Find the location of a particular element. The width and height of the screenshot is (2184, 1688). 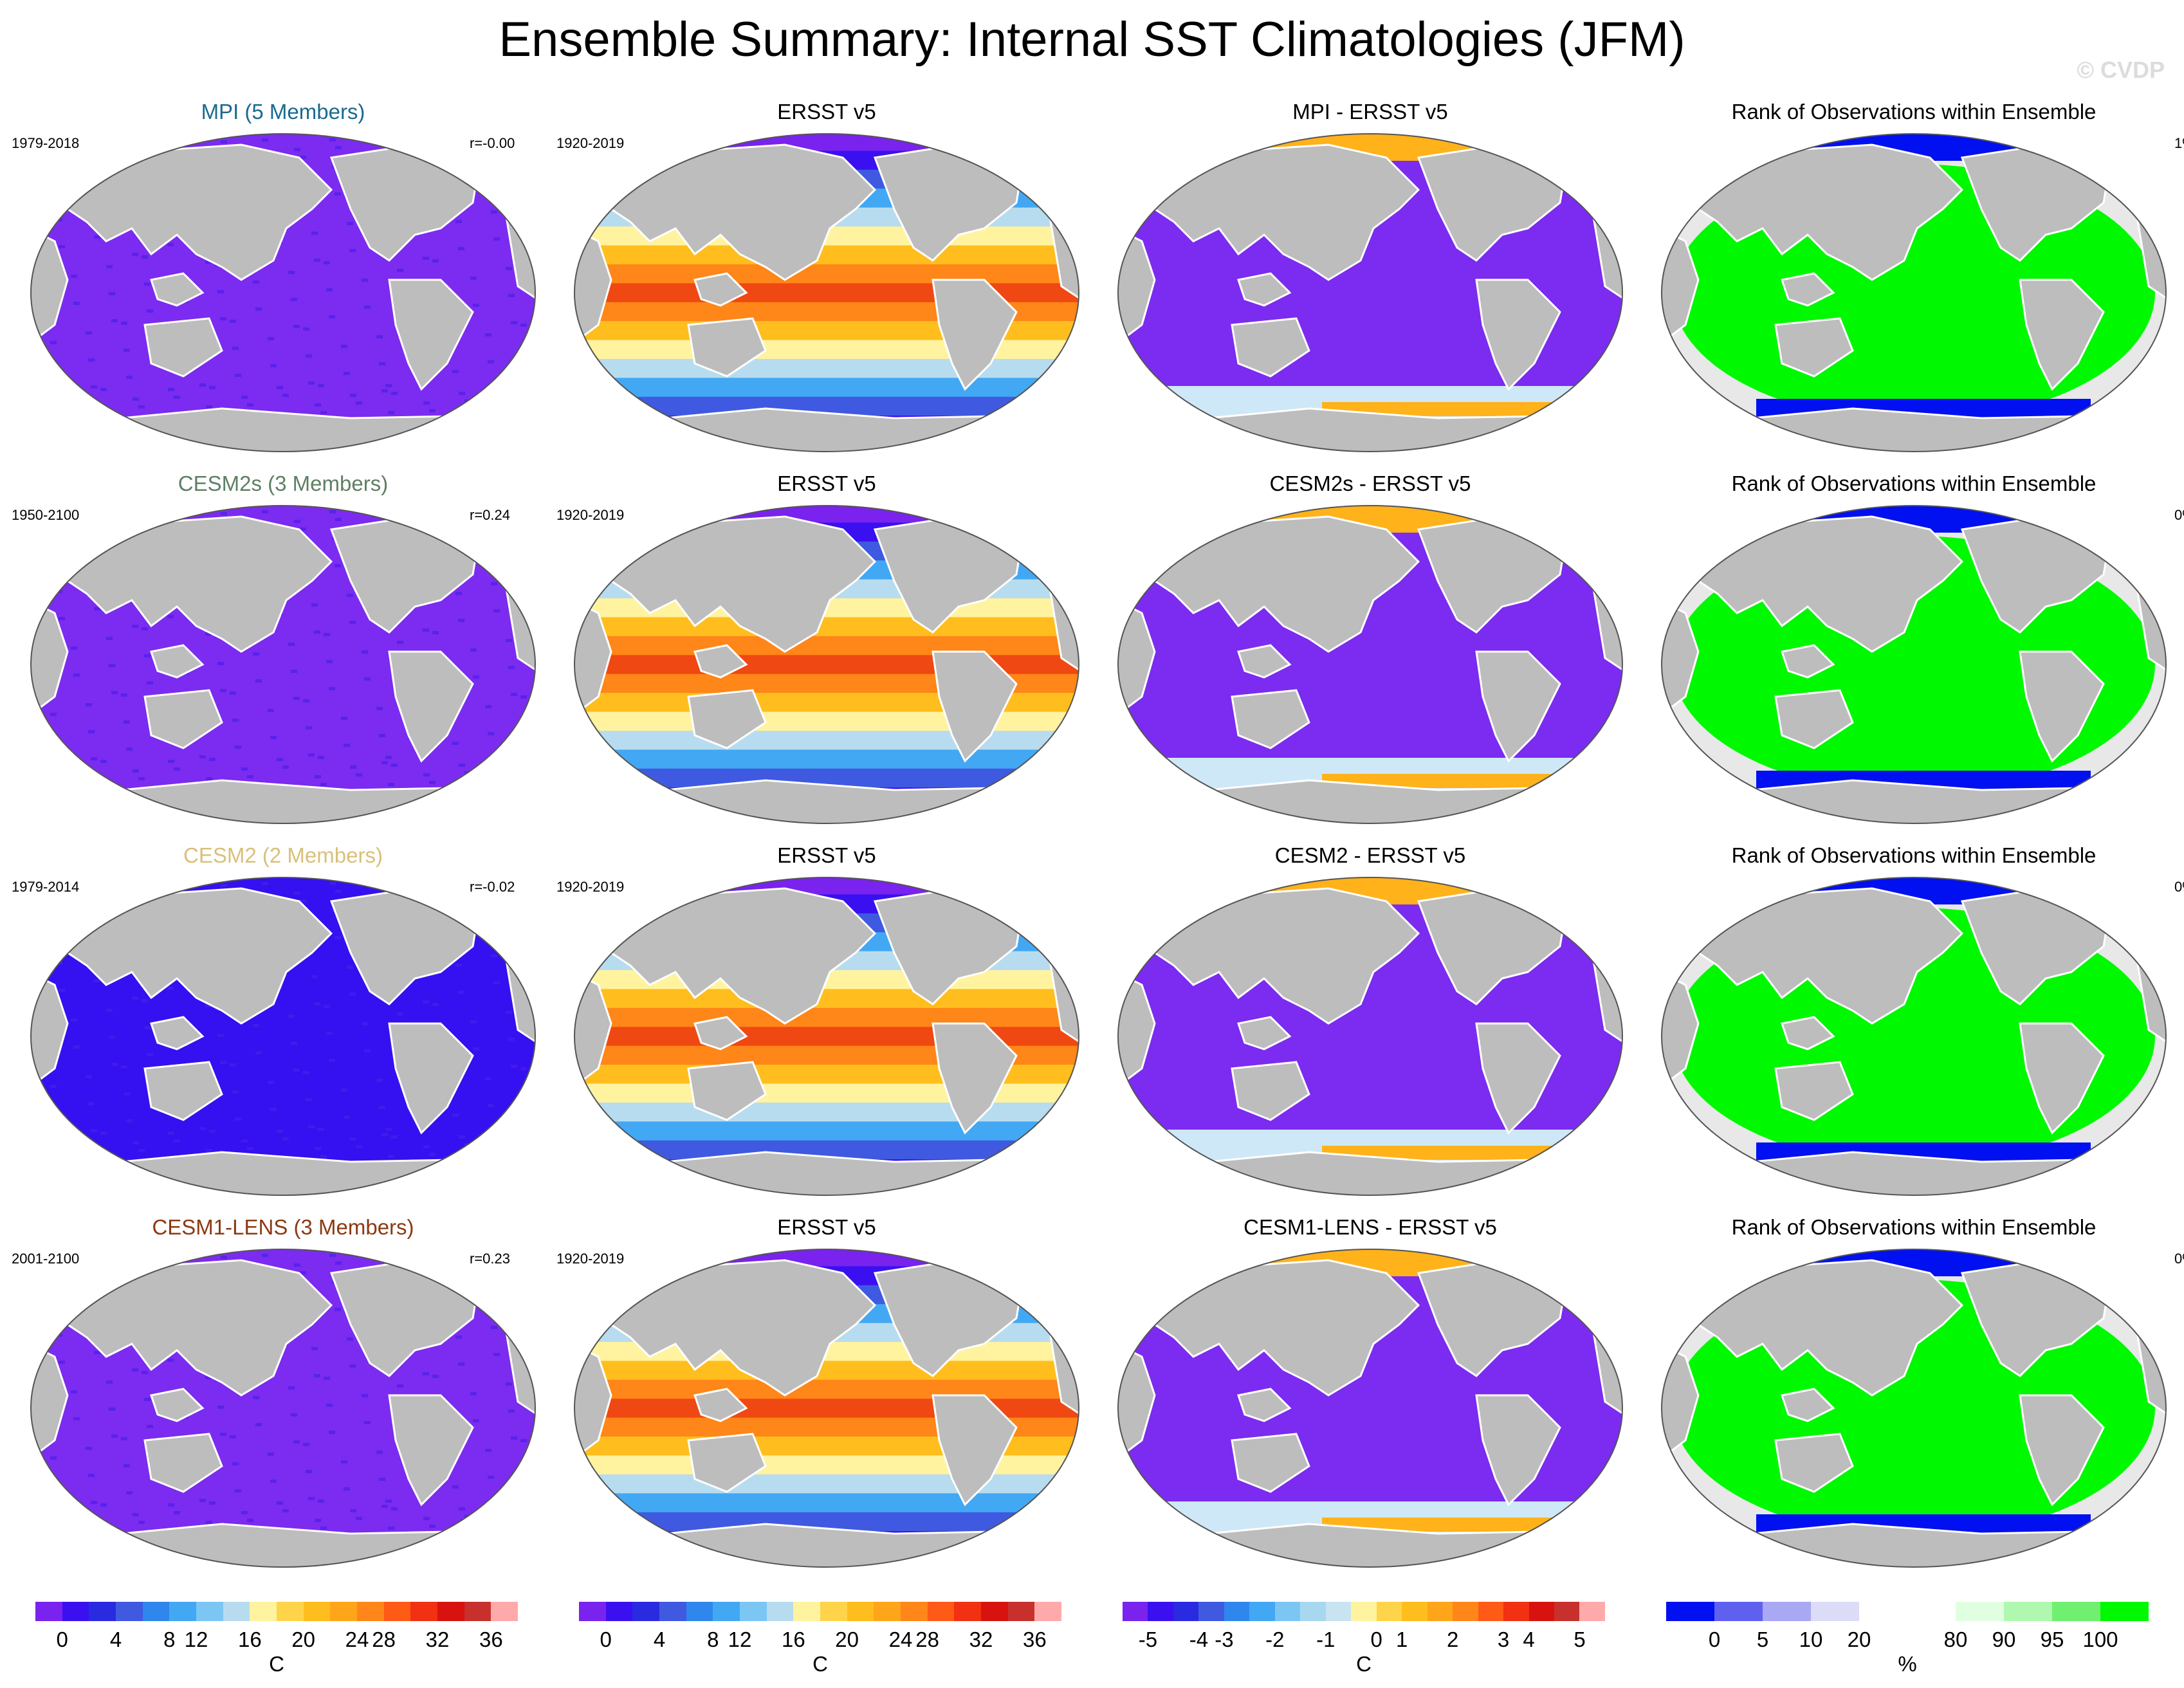

colorbar-tick-label: -4 is located at coordinates (1199, 1640).